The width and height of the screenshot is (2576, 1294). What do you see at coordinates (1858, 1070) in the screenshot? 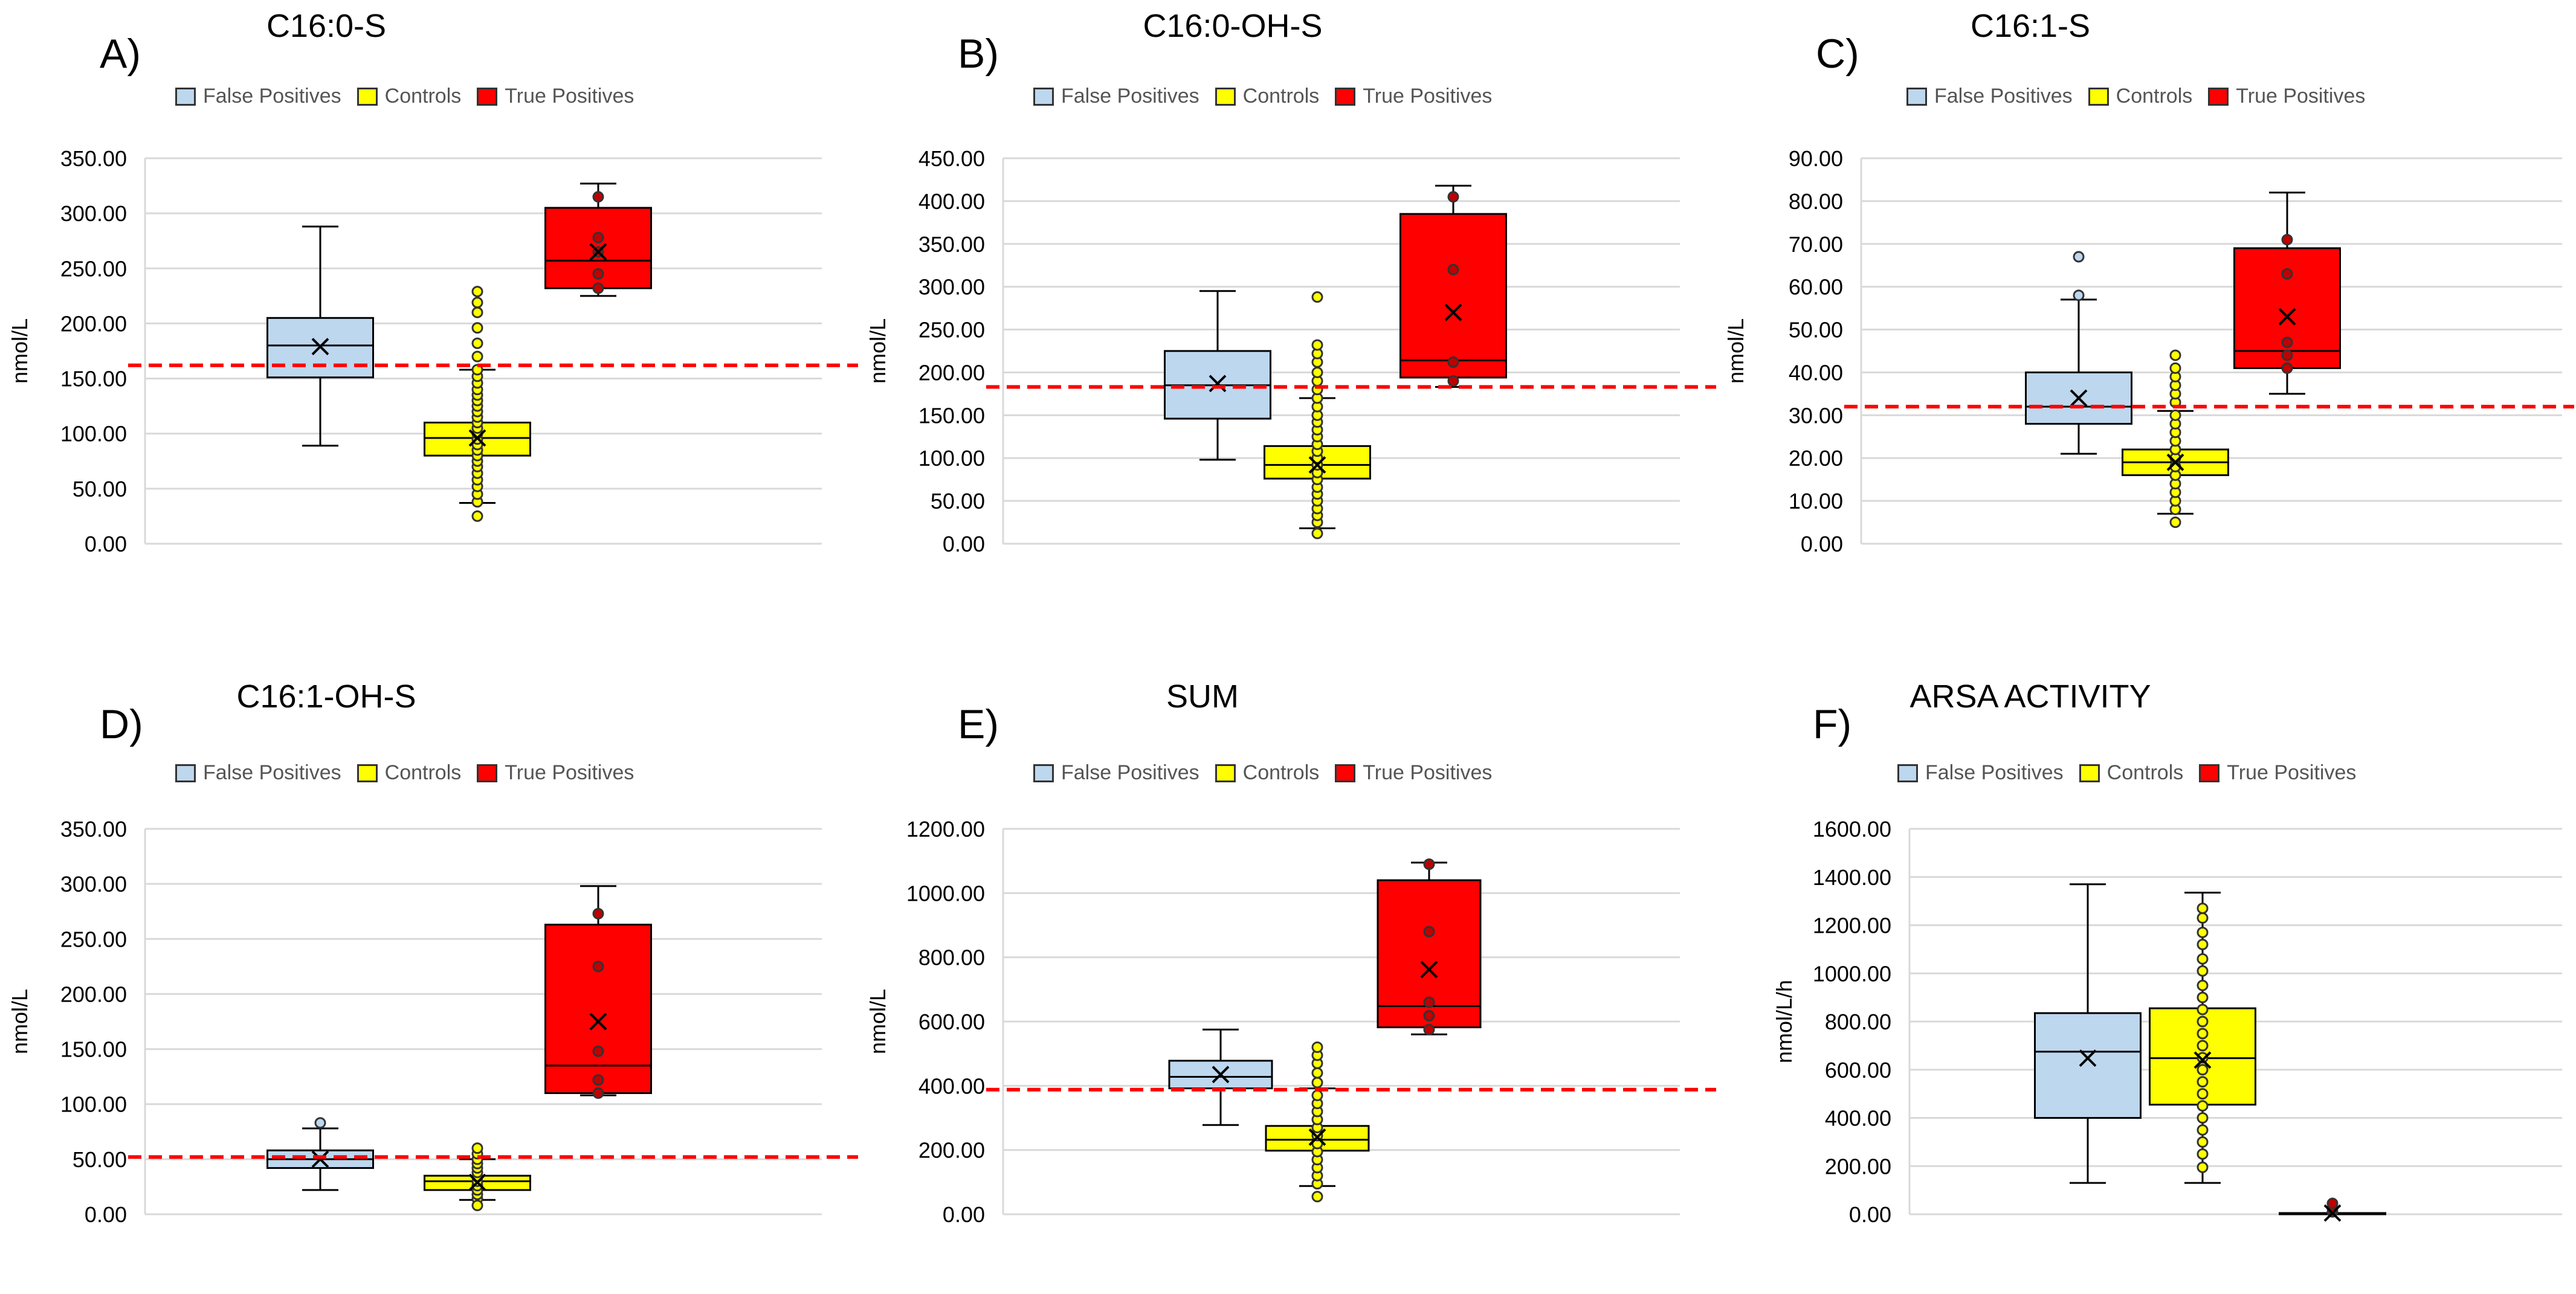
I see `y-tick-label: 600.00` at bounding box center [1858, 1070].